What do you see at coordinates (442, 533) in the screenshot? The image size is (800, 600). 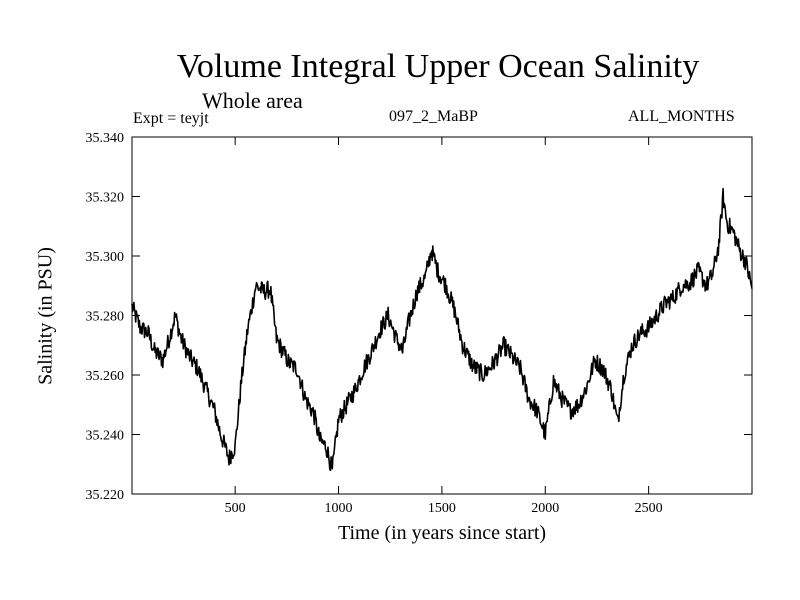 I see `x-axis-label: Time (in years since start)` at bounding box center [442, 533].